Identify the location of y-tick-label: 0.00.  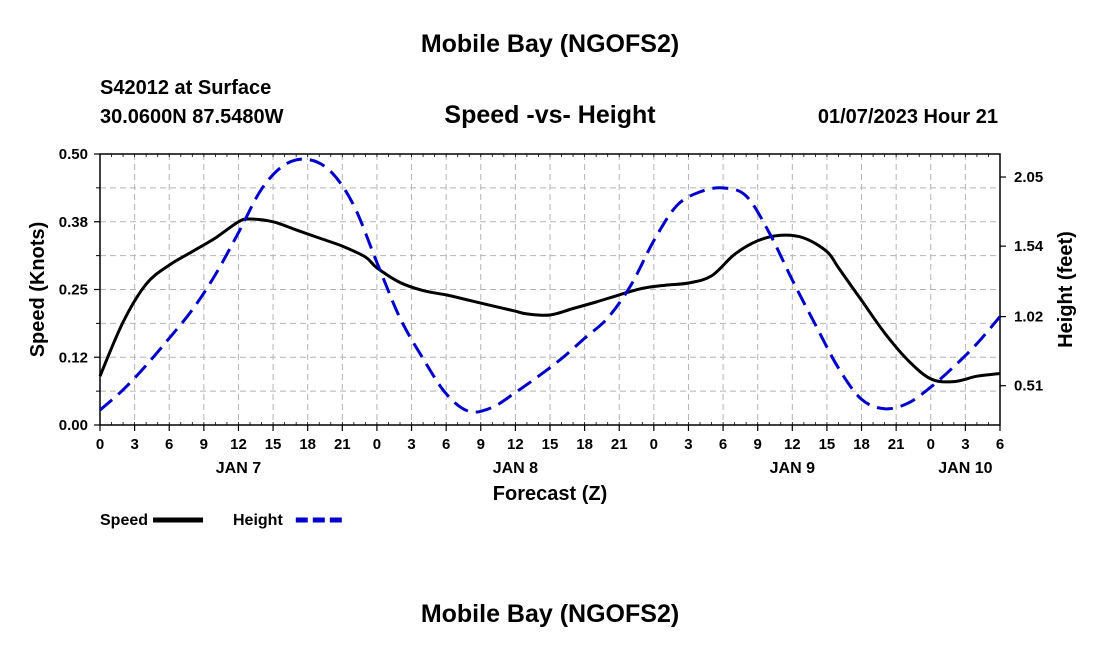
(73, 425).